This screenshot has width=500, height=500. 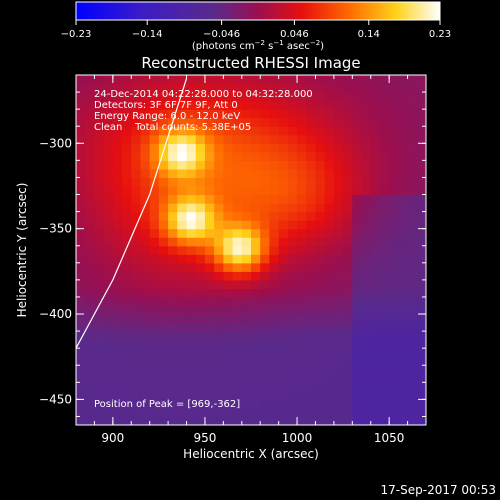 What do you see at coordinates (203, 94) in the screenshot?
I see `annotation-time-range: 24-Dec-2014 04:22:28.000 to 04:32:28.000` at bounding box center [203, 94].